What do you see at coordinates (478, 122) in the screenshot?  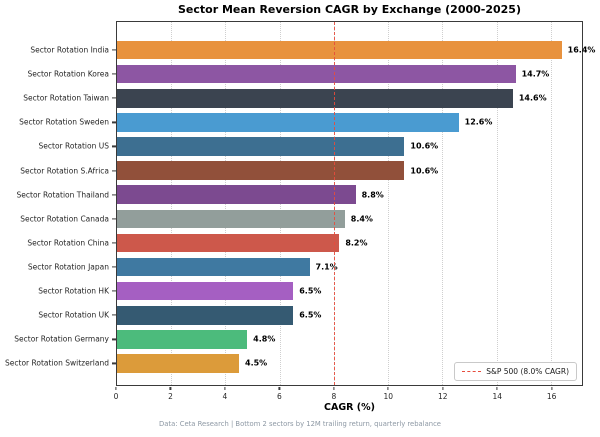 I see `value-label: 12.6%` at bounding box center [478, 122].